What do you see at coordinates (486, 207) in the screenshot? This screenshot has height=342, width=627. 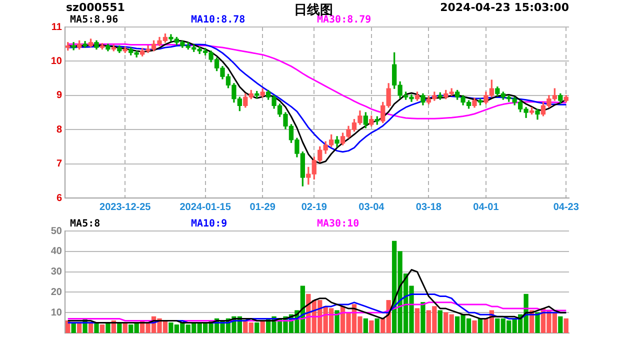 I see `x-tick-label: 04-01` at bounding box center [486, 207].